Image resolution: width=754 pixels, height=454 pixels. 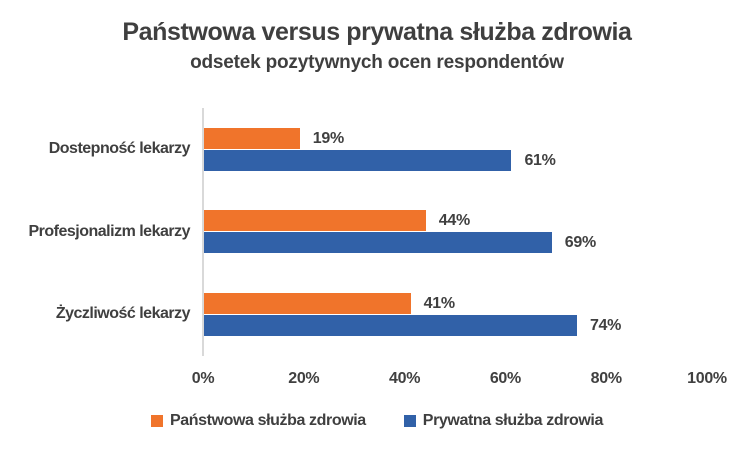 What do you see at coordinates (377, 32) in the screenshot?
I see `chart-title: Państwowa versus prywatna służba zdrowia` at bounding box center [377, 32].